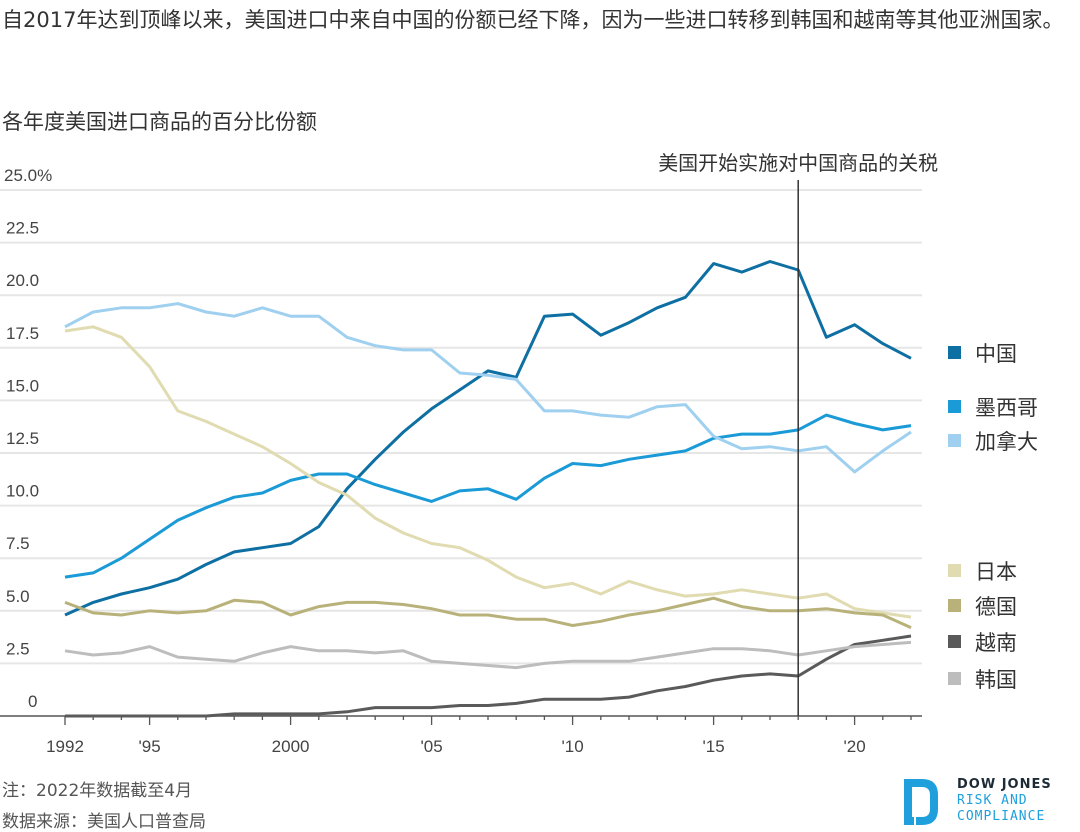  Describe the element at coordinates (104, 822) in the screenshot. I see `source-note: 数据来源：美国人口普查局` at that location.